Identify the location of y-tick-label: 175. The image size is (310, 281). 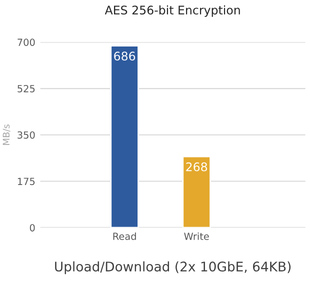
(26, 182).